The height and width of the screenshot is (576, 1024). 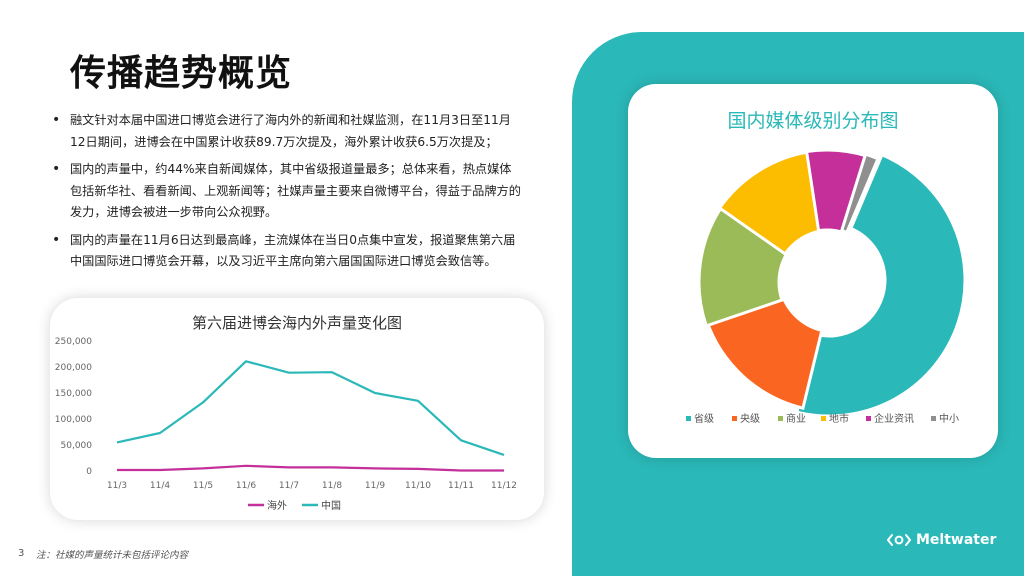 What do you see at coordinates (112, 555) in the screenshot?
I see `footnote: 注：社媒的声量统计未包括评论内容` at bounding box center [112, 555].